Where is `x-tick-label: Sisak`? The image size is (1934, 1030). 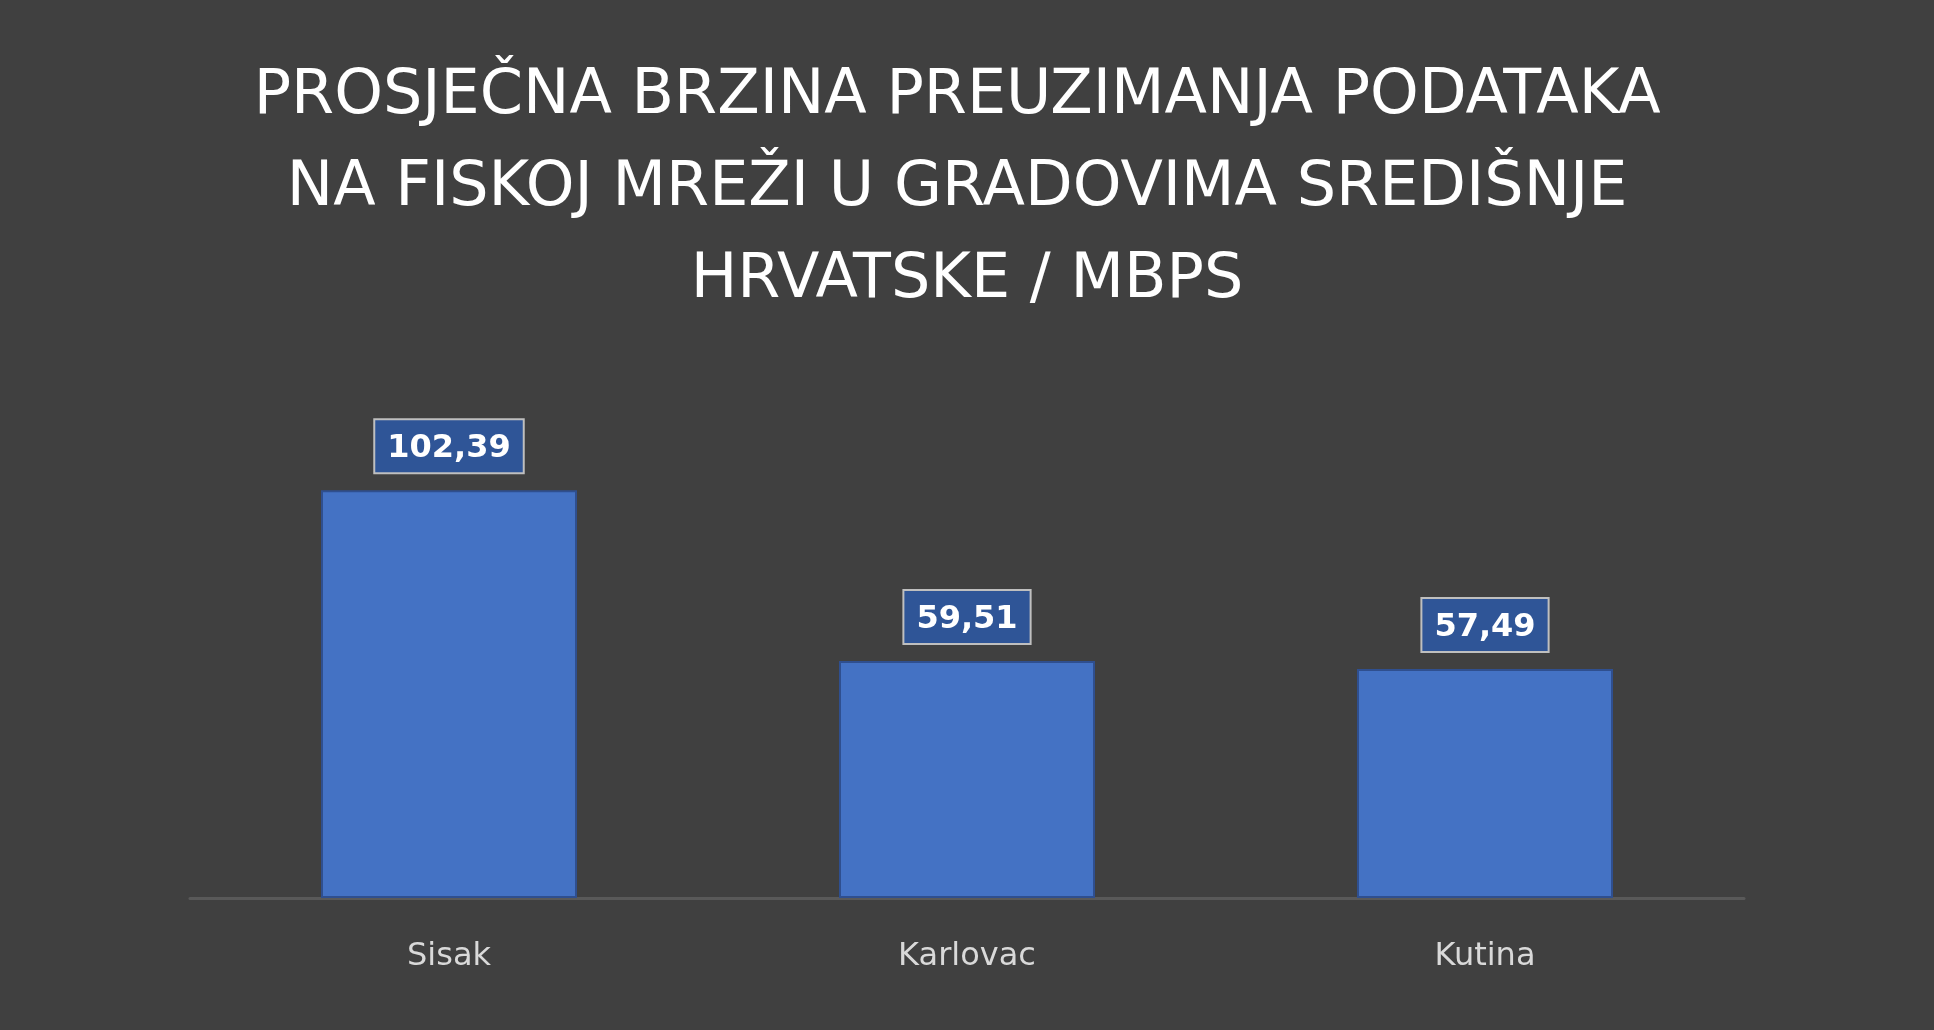
x-tick-label: Sisak is located at coordinates (449, 954).